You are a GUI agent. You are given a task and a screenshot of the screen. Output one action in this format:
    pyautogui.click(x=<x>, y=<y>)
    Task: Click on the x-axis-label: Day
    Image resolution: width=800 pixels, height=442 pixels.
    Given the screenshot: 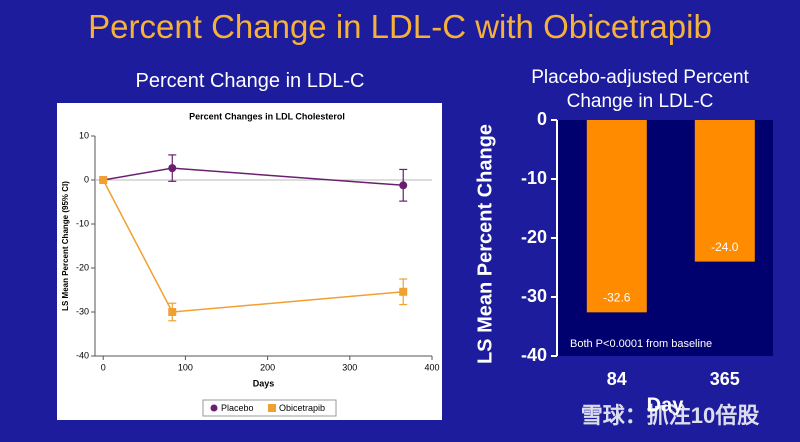 What is the action you would take?
    pyautogui.click(x=666, y=405)
    